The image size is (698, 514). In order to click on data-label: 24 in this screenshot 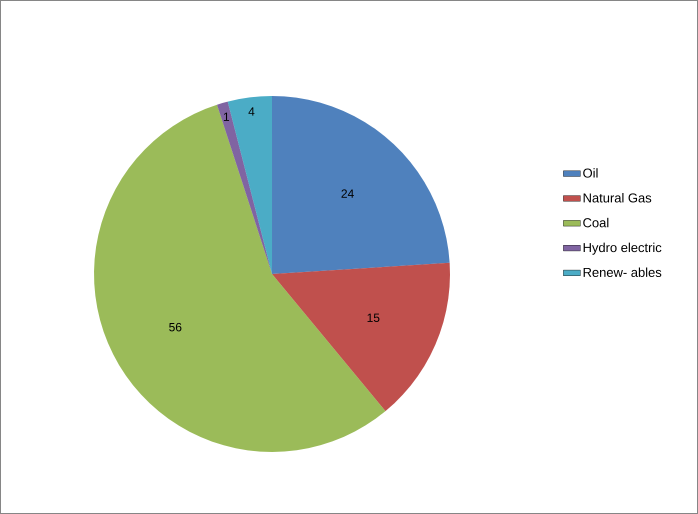, I will do `click(348, 193)`.